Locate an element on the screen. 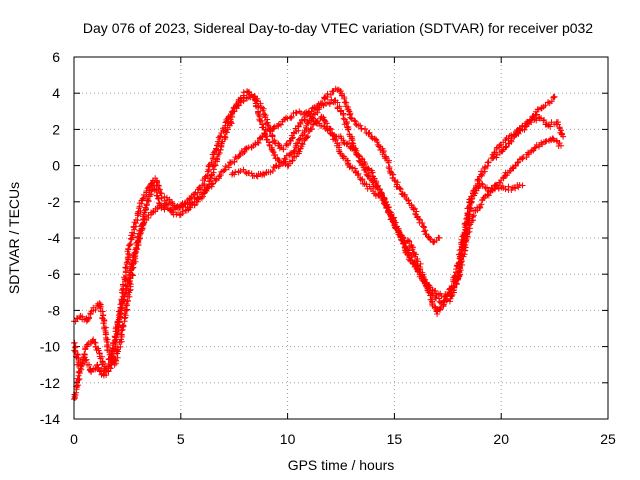 This screenshot has height=480, width=640. x-tick-label: 0 is located at coordinates (74, 439).